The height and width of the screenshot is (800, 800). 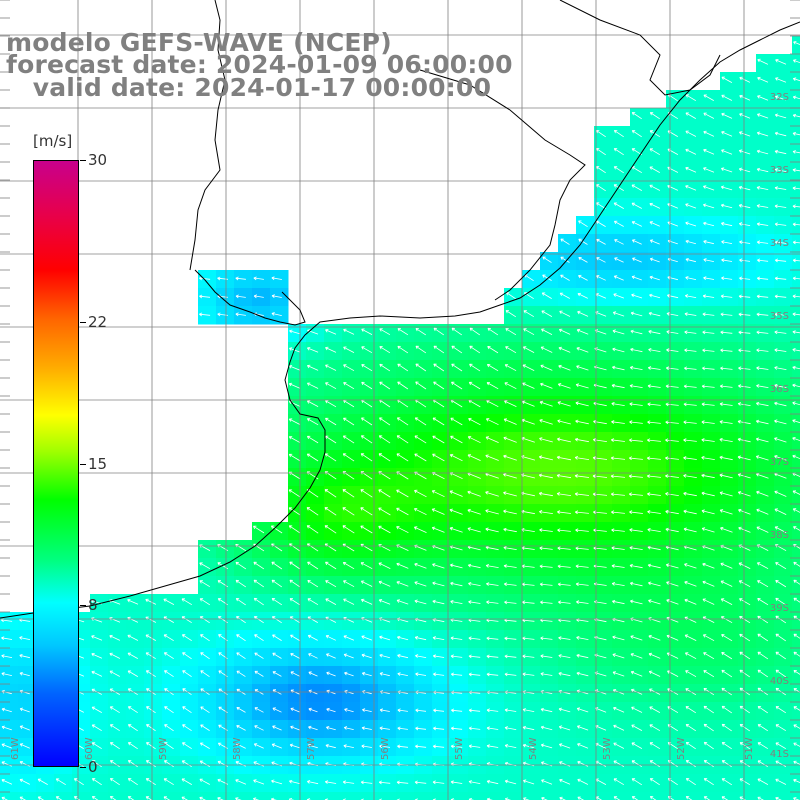 What do you see at coordinates (93, 605) in the screenshot?
I see `colorbar-tick-label: 8` at bounding box center [93, 605].